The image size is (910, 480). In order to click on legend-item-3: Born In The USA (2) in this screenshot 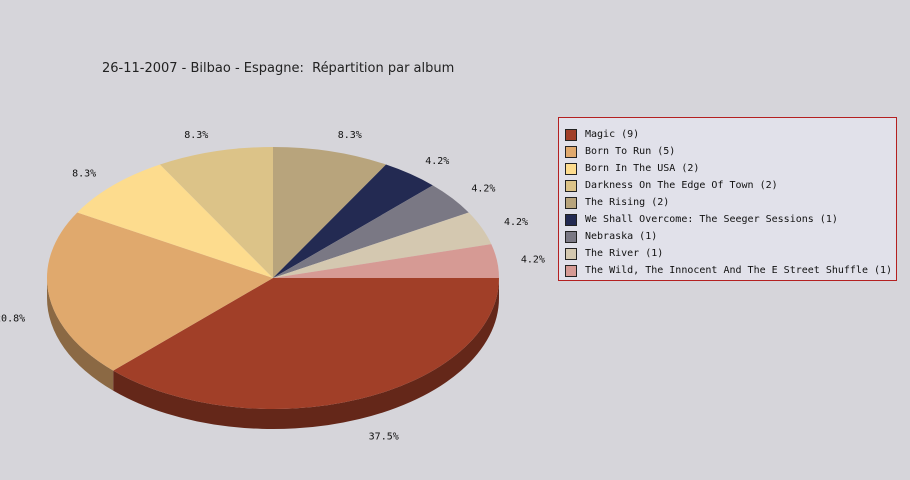, I will do `click(730, 168)`.